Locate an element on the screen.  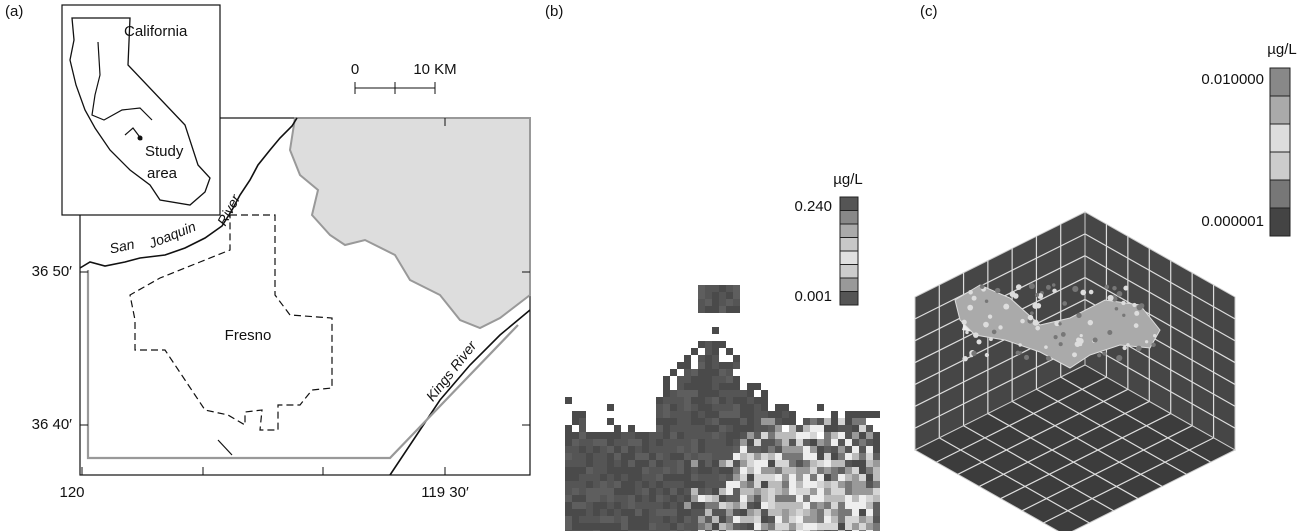
river-label: San is located at coordinates (122, 246).